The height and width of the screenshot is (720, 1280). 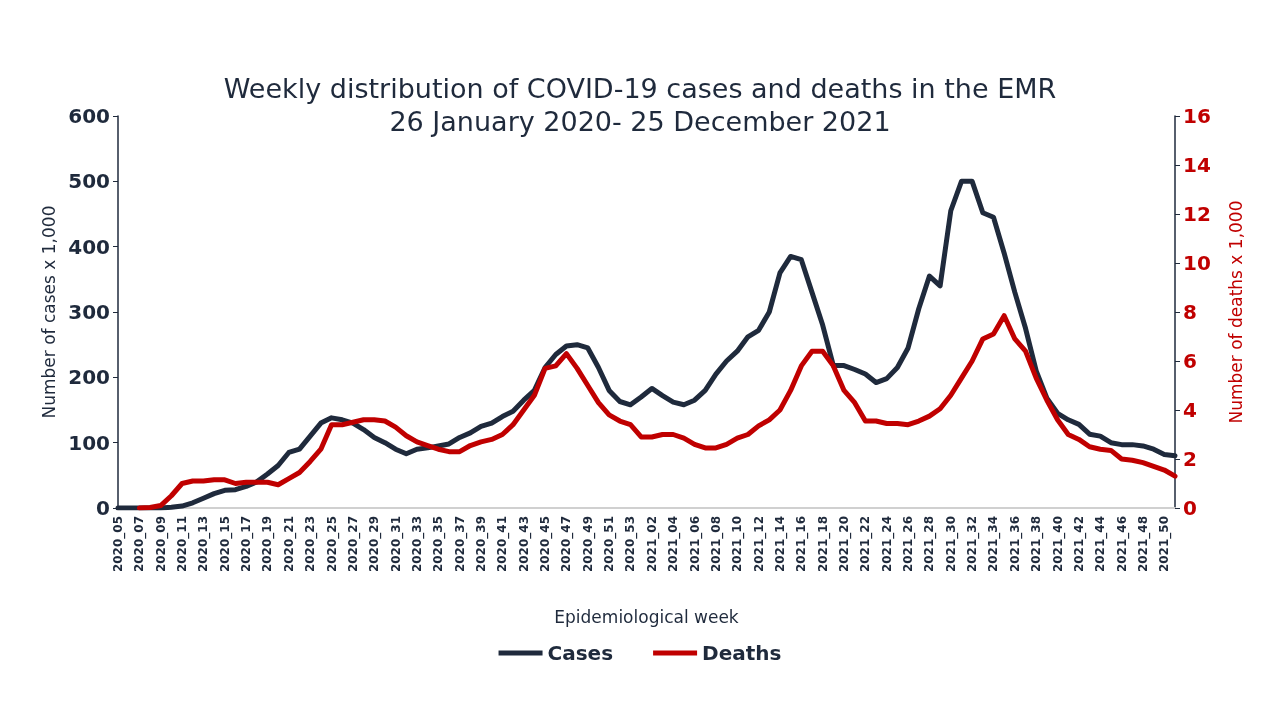 What do you see at coordinates (183, 544) in the screenshot?
I see `x-tick-label: 2020_11` at bounding box center [183, 544].